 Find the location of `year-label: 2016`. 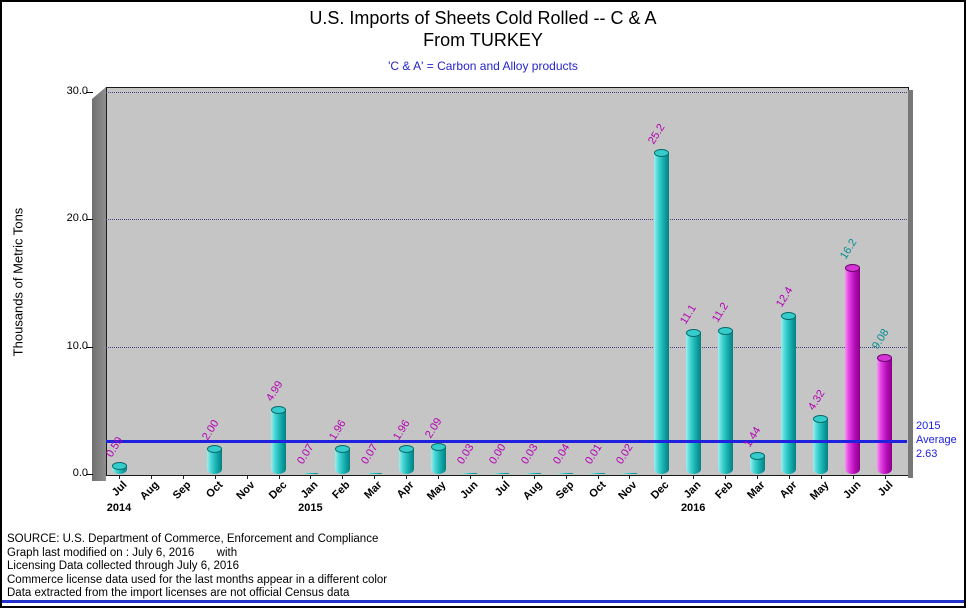

year-label: 2016 is located at coordinates (693, 508).